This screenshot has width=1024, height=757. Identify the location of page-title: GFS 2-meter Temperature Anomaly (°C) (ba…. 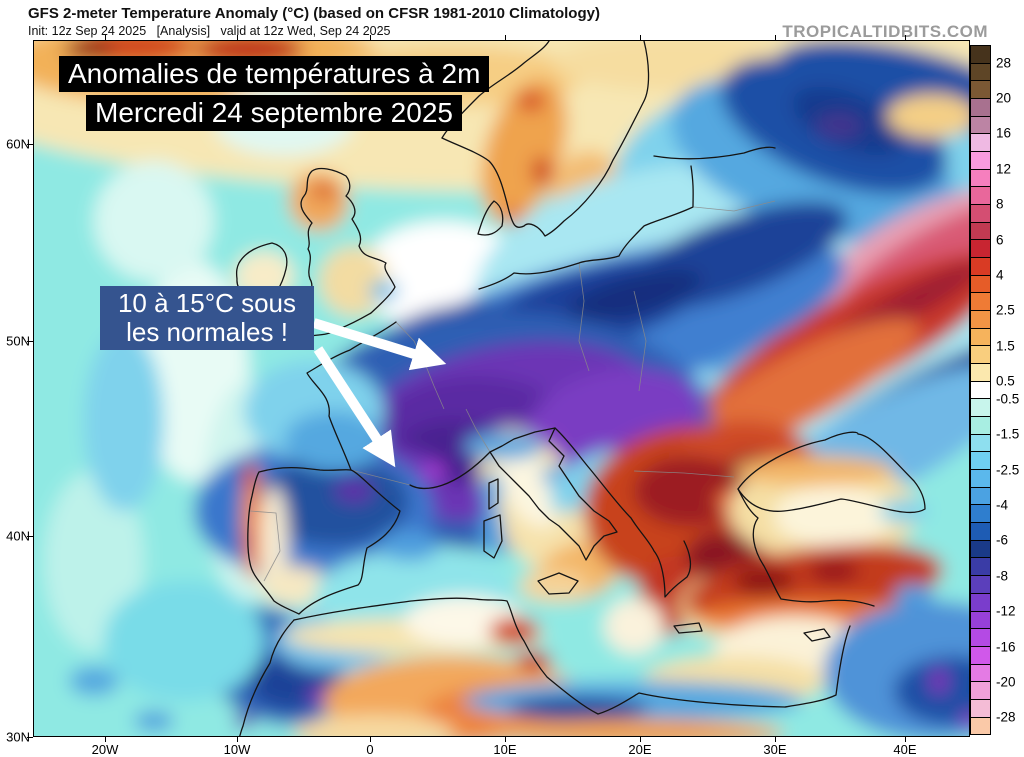
(314, 13).